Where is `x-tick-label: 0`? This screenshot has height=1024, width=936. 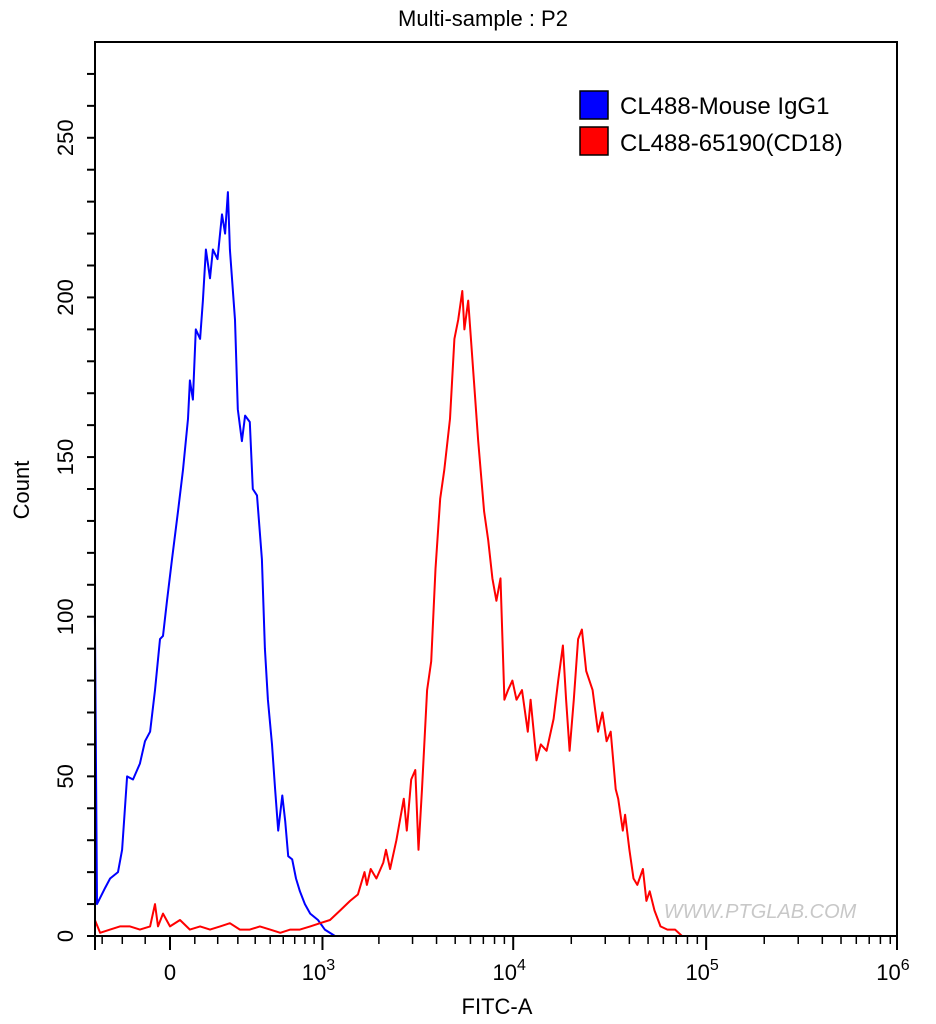 x-tick-label: 0 is located at coordinates (170, 972).